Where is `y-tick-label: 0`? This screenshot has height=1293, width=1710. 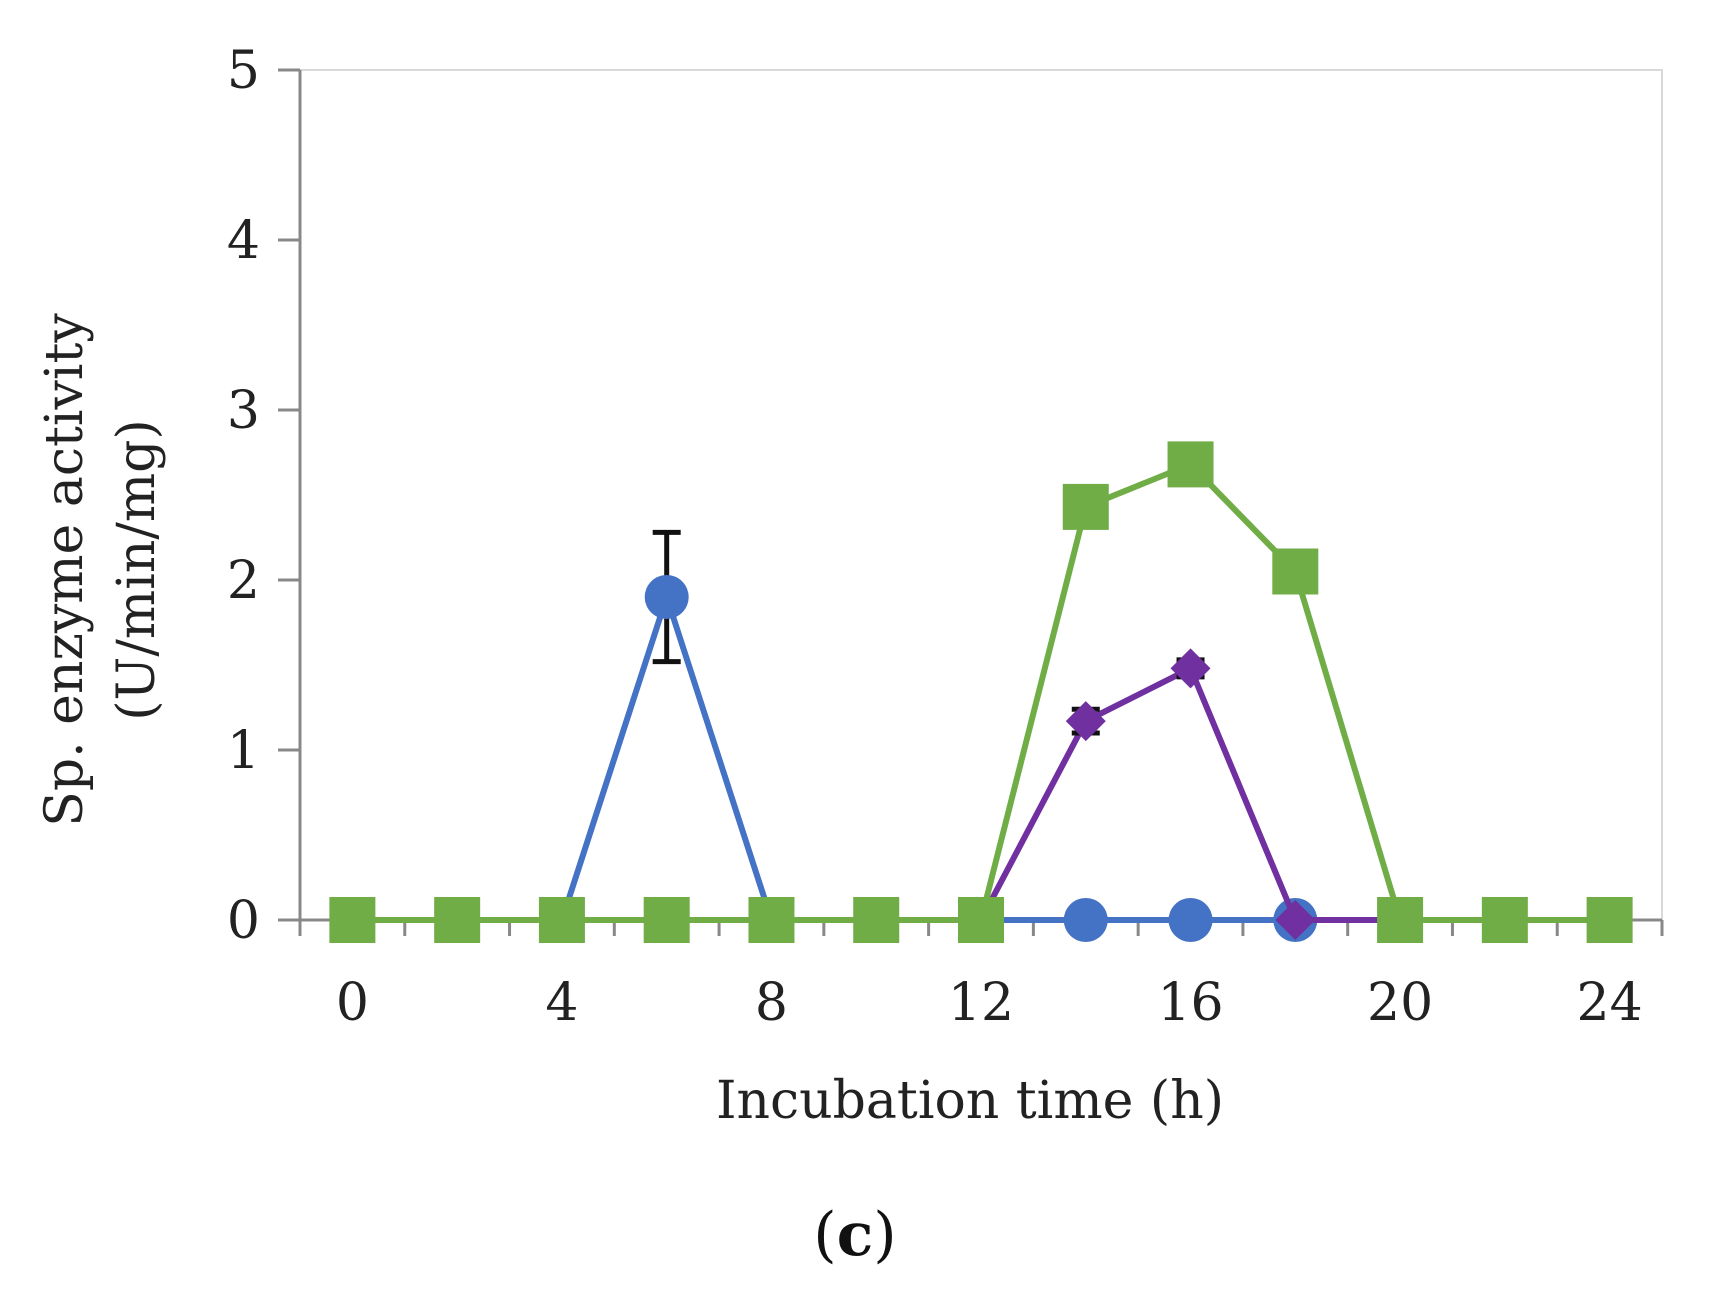
y-tick-label: 0 is located at coordinates (243, 921).